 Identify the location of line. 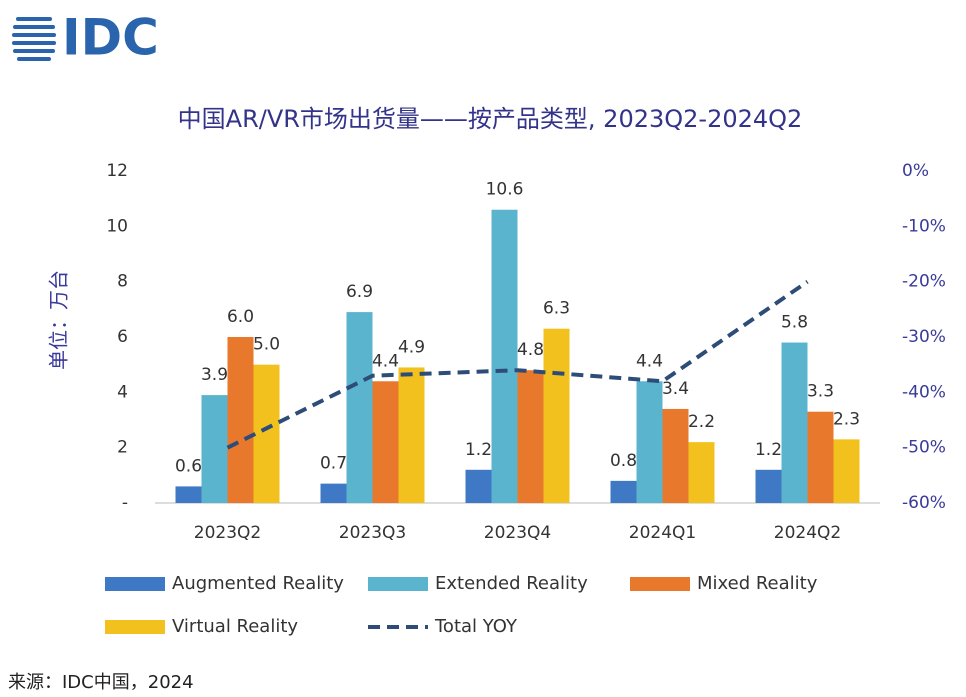
(517, 365).